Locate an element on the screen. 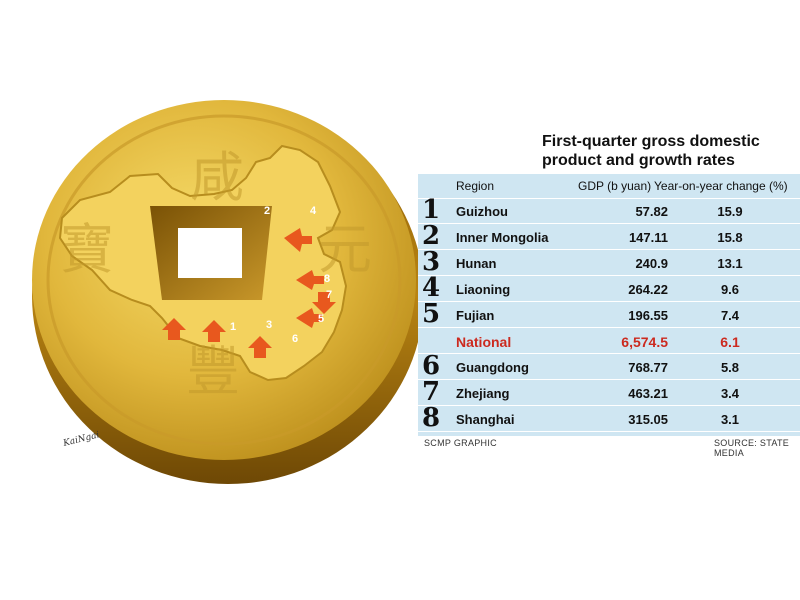  table-row: 3 Hunan 240.9 13.1 is located at coordinates (609, 262).